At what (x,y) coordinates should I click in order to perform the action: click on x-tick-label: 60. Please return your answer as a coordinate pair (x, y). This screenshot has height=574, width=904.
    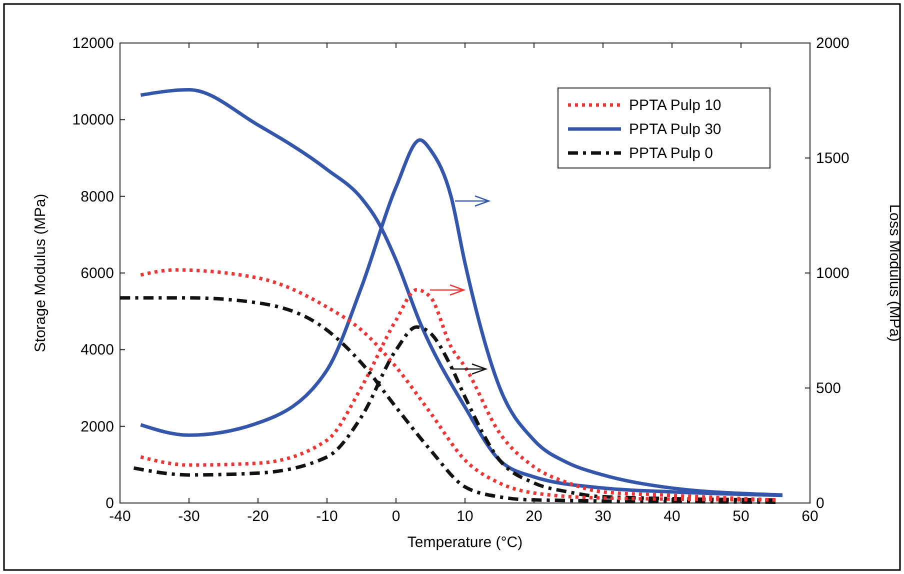
    Looking at the image, I should click on (810, 516).